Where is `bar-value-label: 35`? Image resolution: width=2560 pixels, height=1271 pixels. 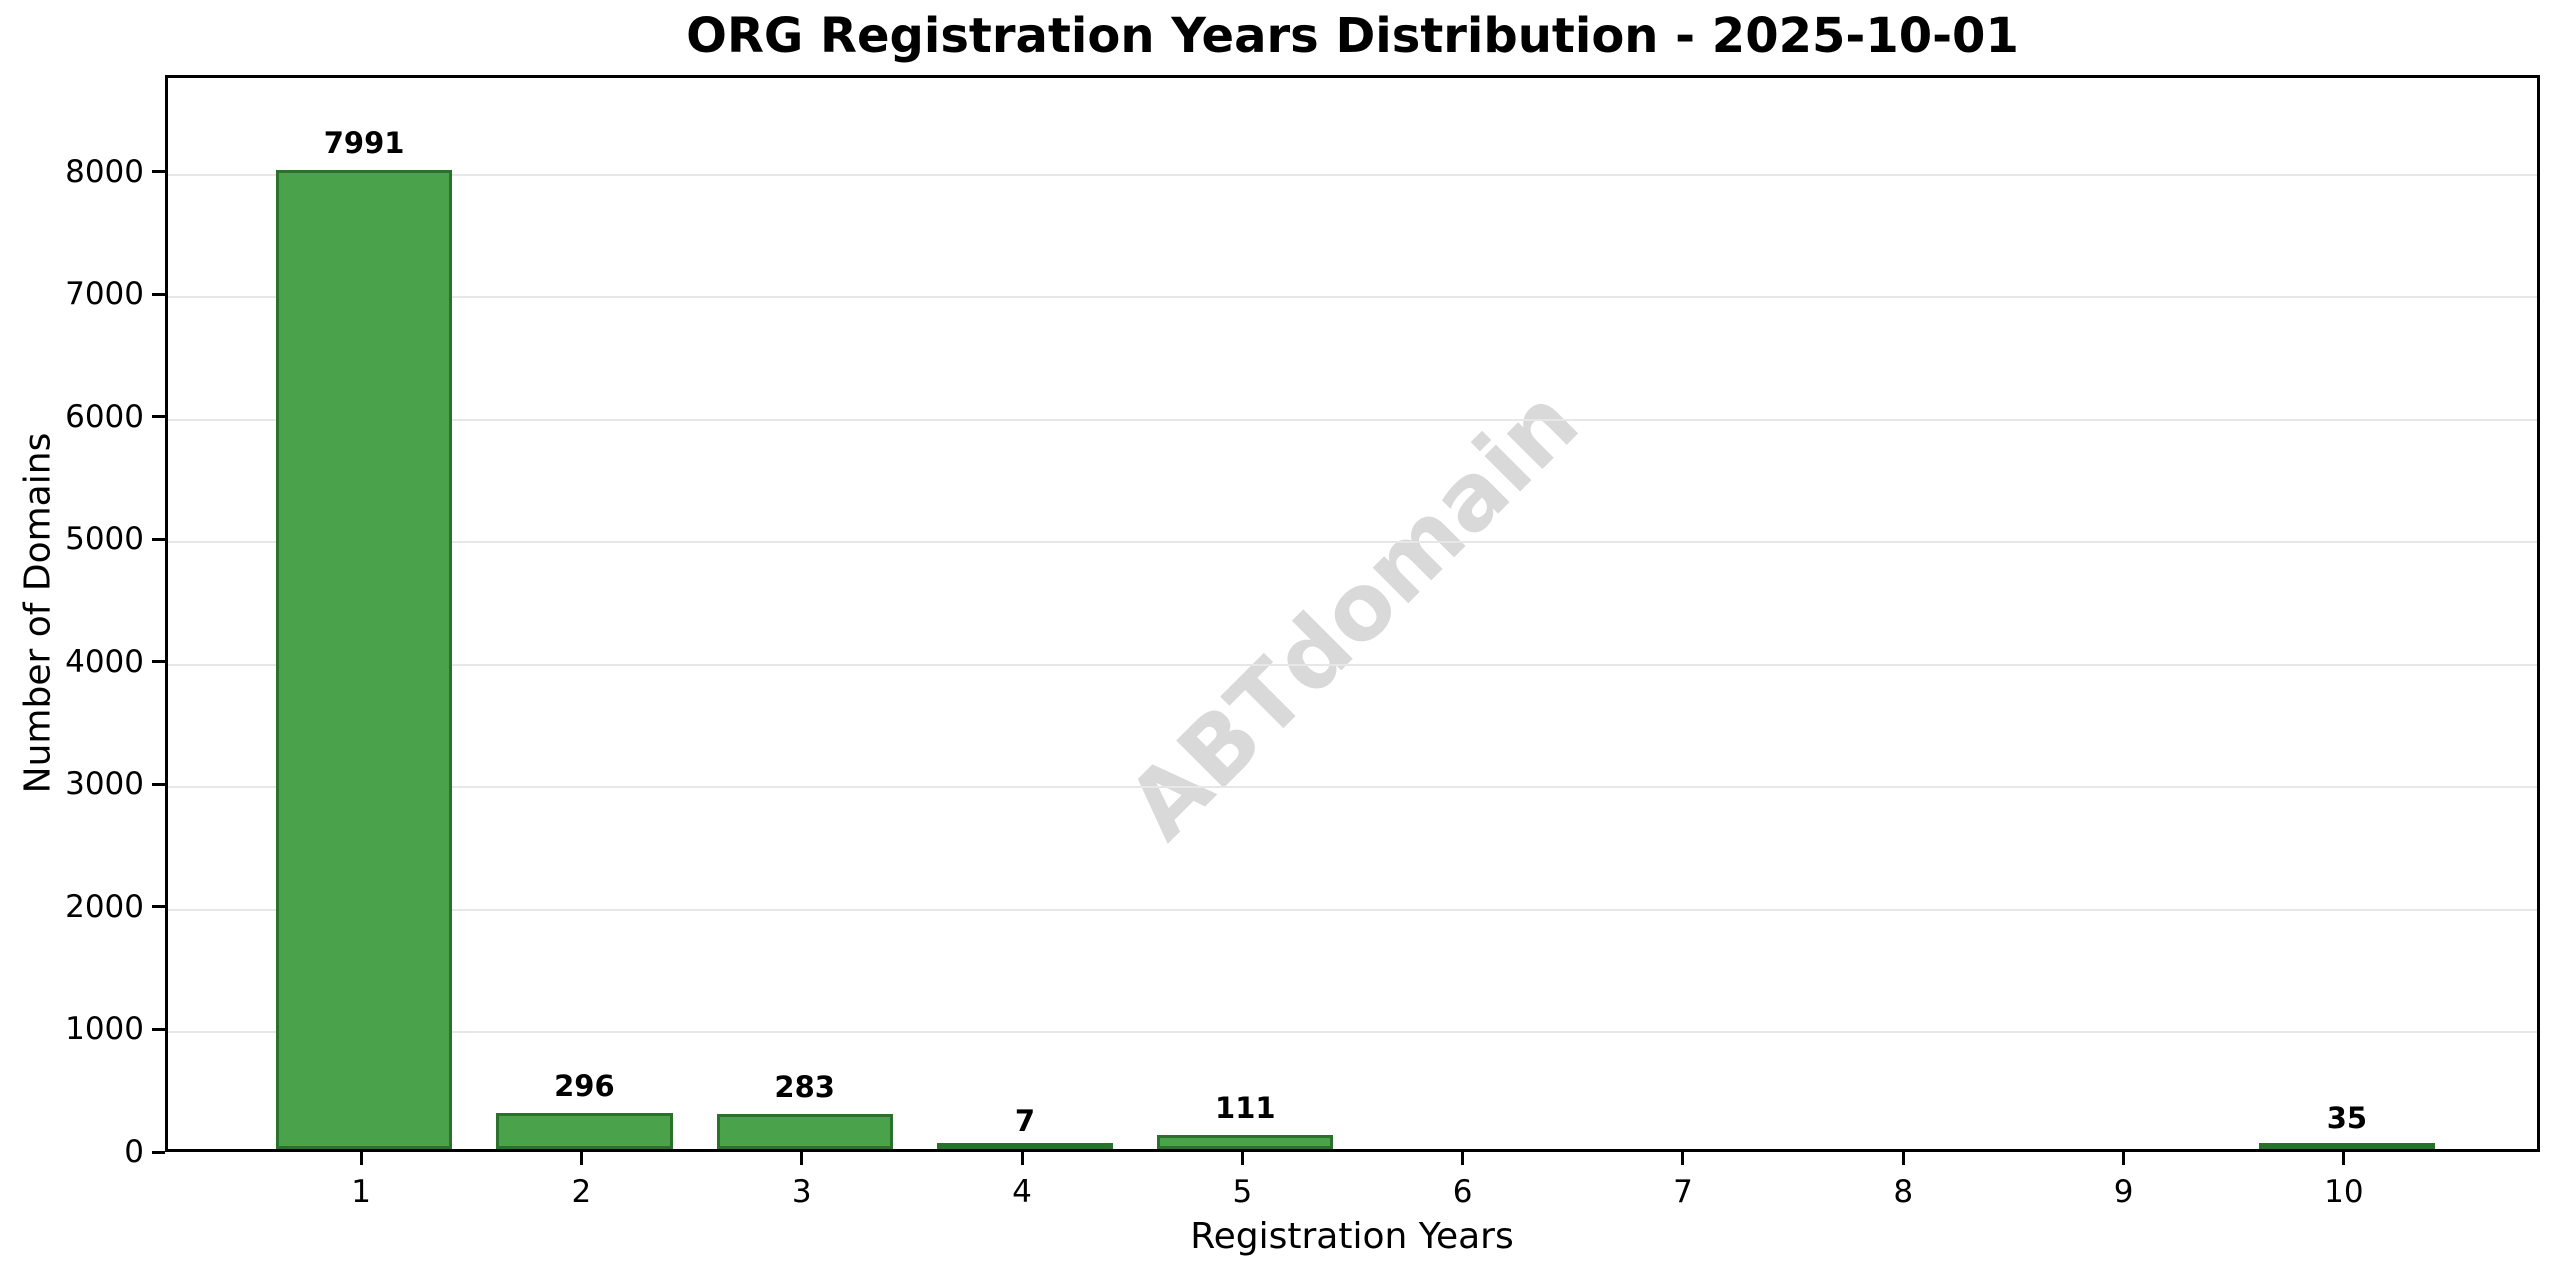 bar-value-label: 35 is located at coordinates (2347, 1118).